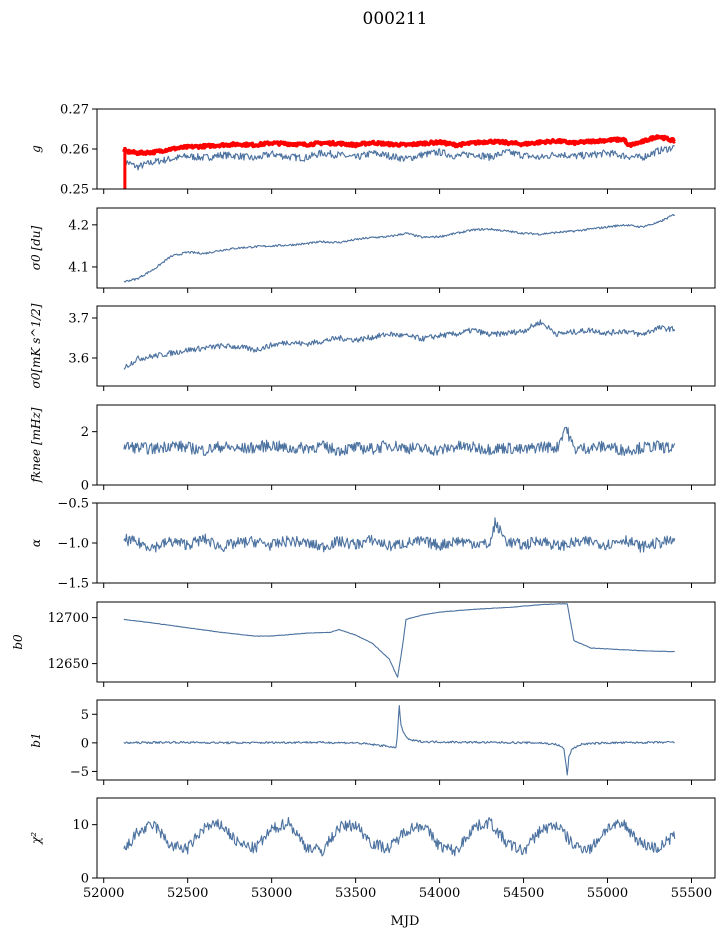  What do you see at coordinates (355, 893) in the screenshot?
I see `x-tick-label: 53500` at bounding box center [355, 893].